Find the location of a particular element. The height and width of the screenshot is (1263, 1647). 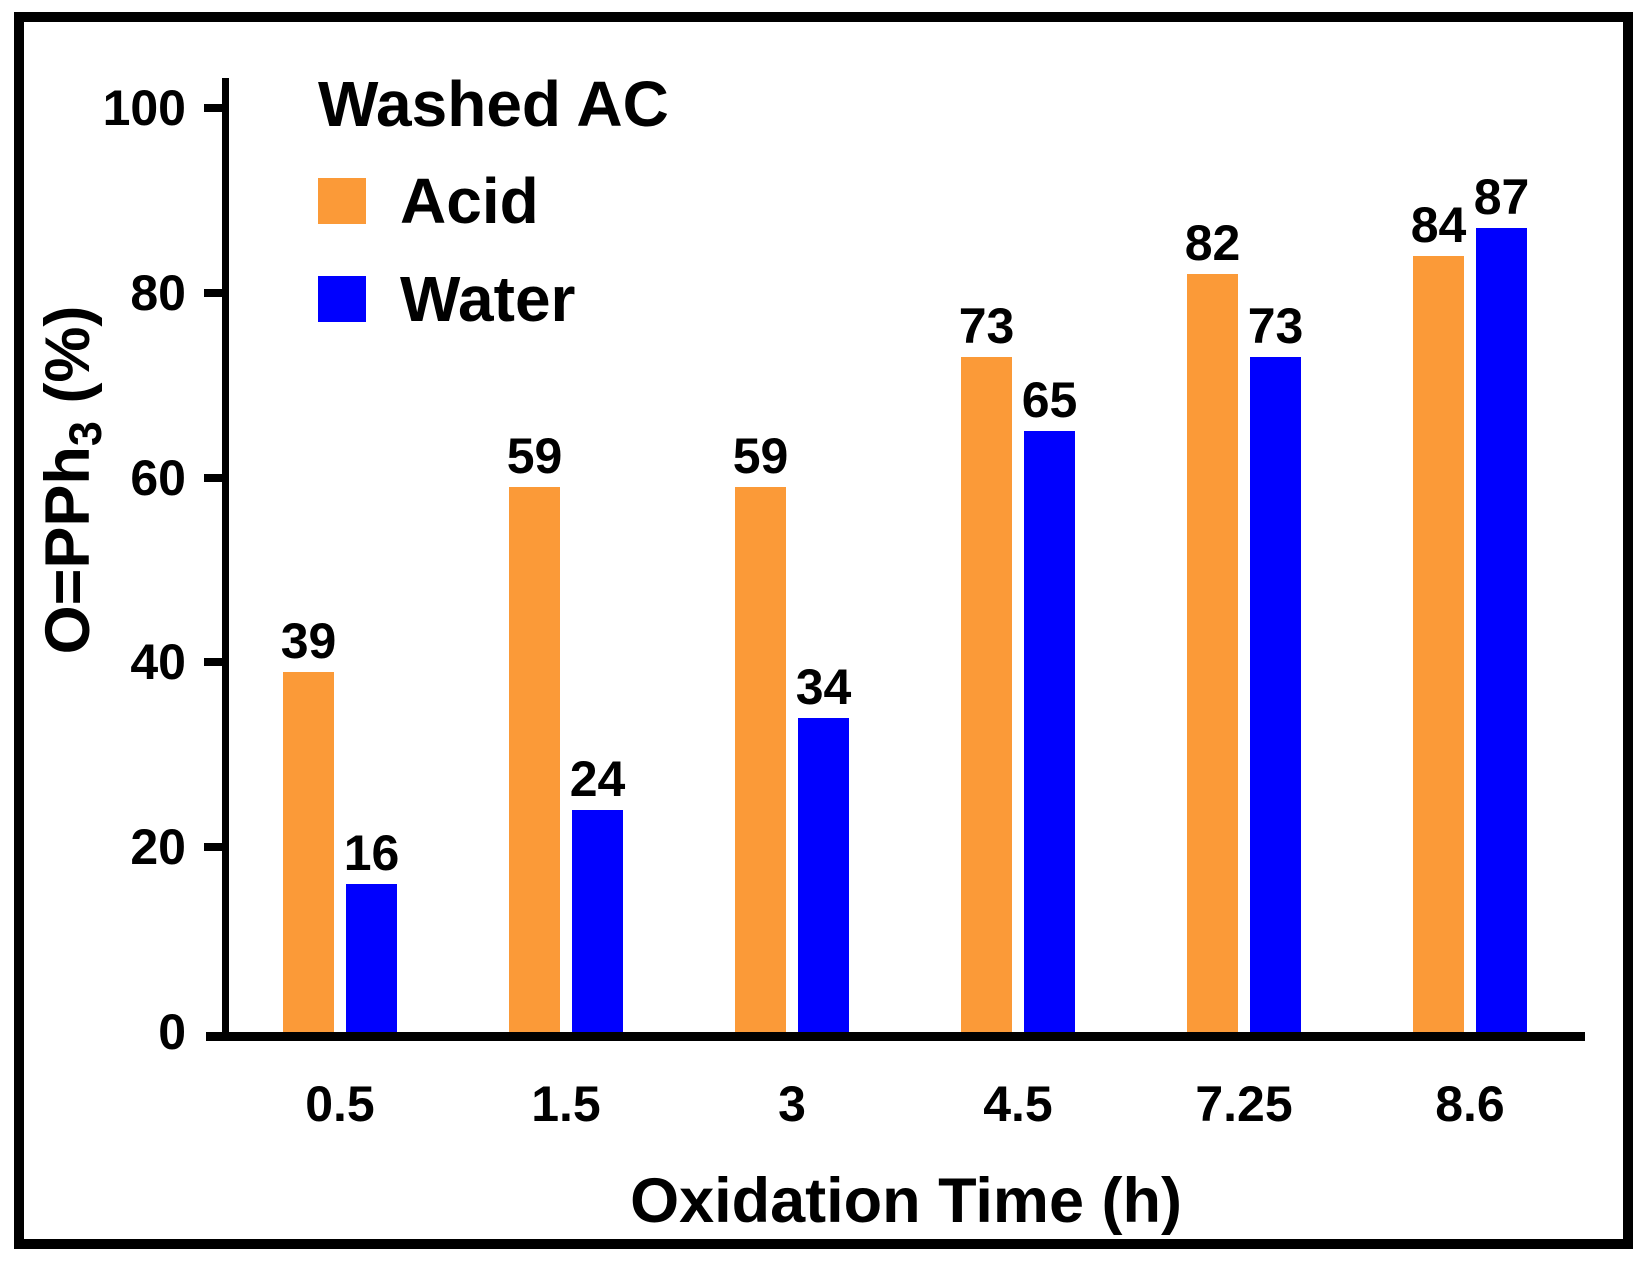

y-tick-label: 20 is located at coordinates (158, 847).